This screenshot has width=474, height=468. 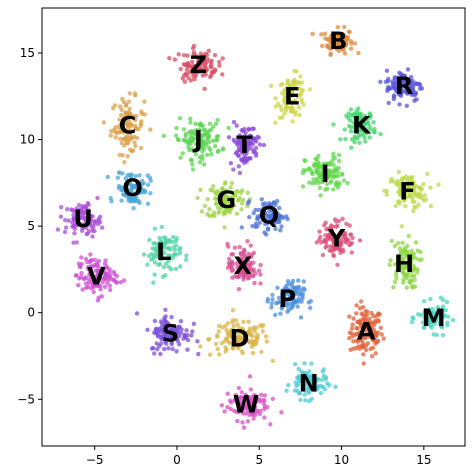 What do you see at coordinates (434, 318) in the screenshot?
I see `cluster-label-m: M` at bounding box center [434, 318].